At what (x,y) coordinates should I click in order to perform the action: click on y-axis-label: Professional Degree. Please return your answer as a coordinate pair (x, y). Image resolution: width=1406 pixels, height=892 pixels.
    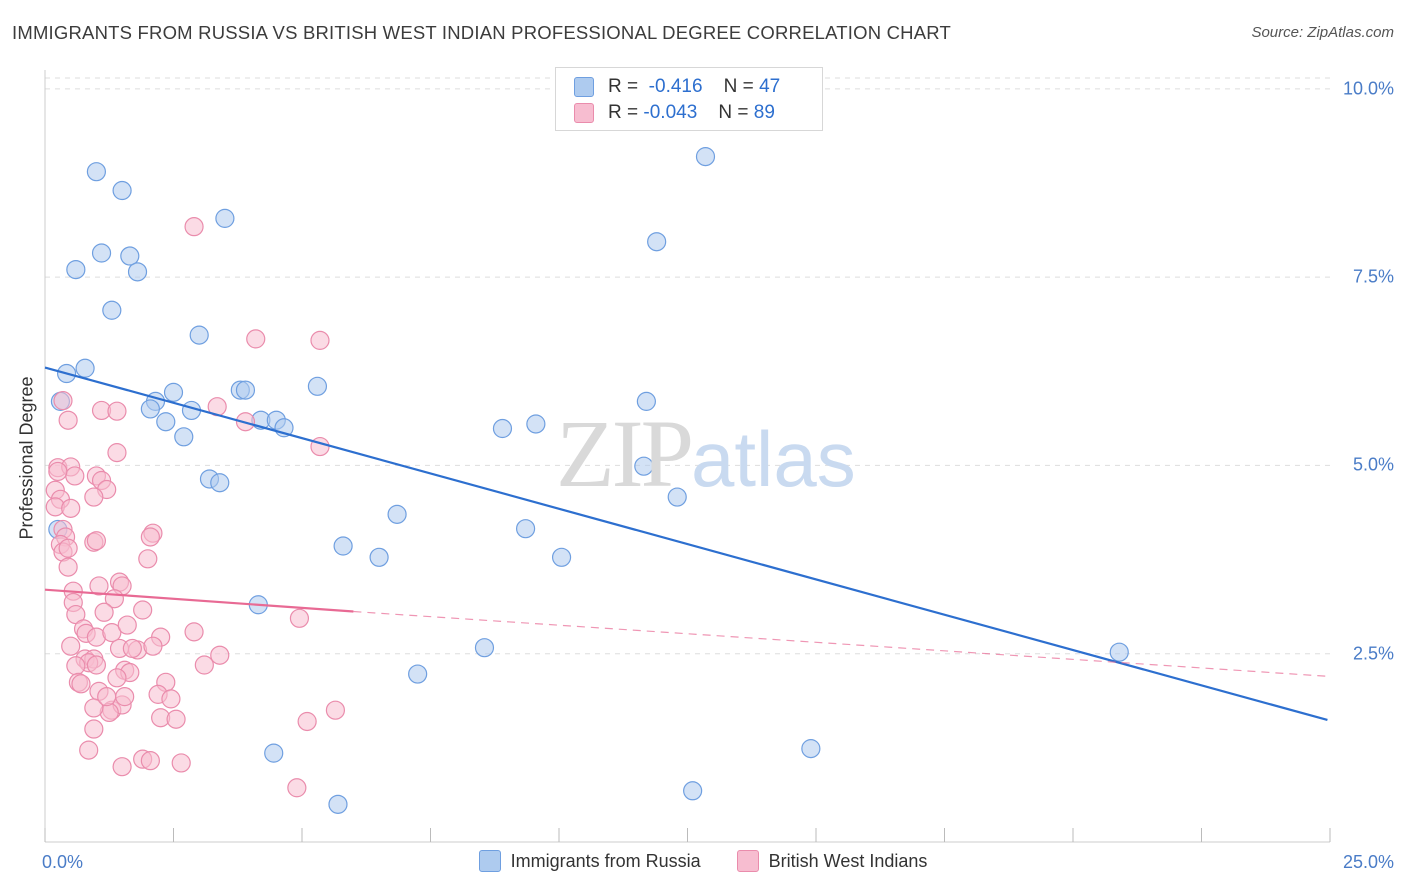
    Looking at the image, I should click on (26, 458).